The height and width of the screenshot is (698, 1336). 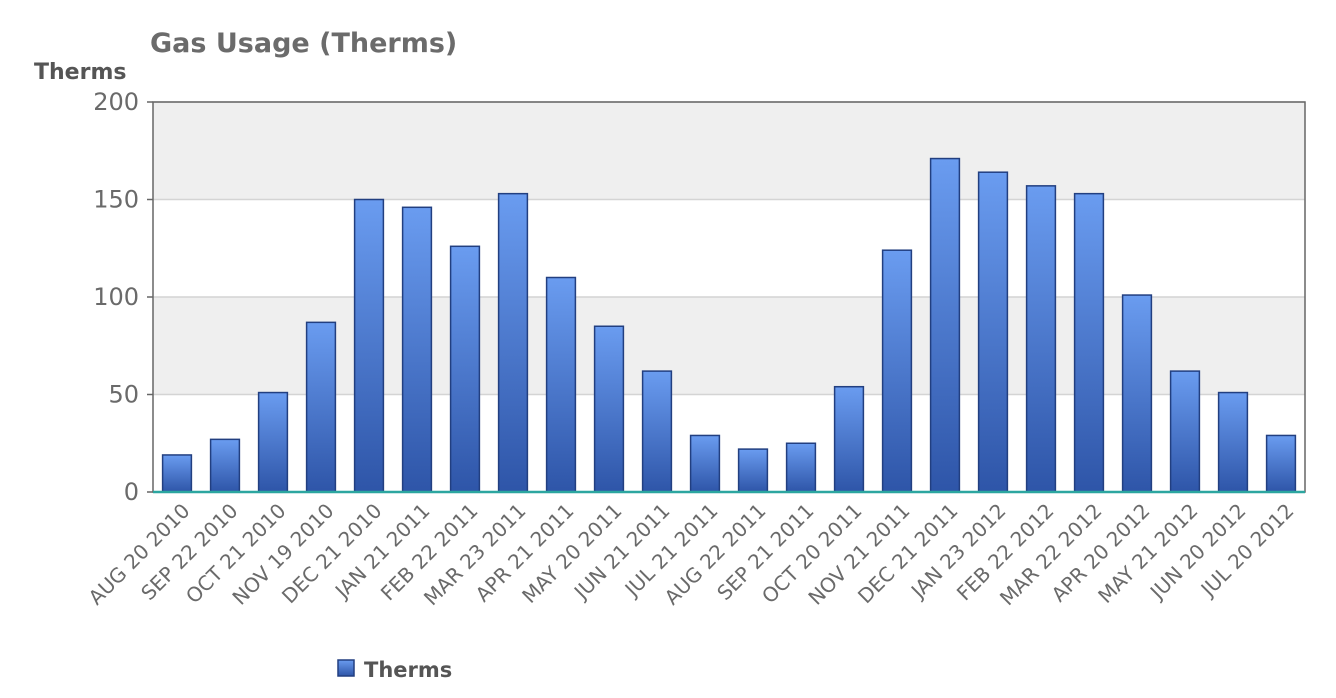 I want to click on y-tick-label: 50, so click(x=123, y=395).